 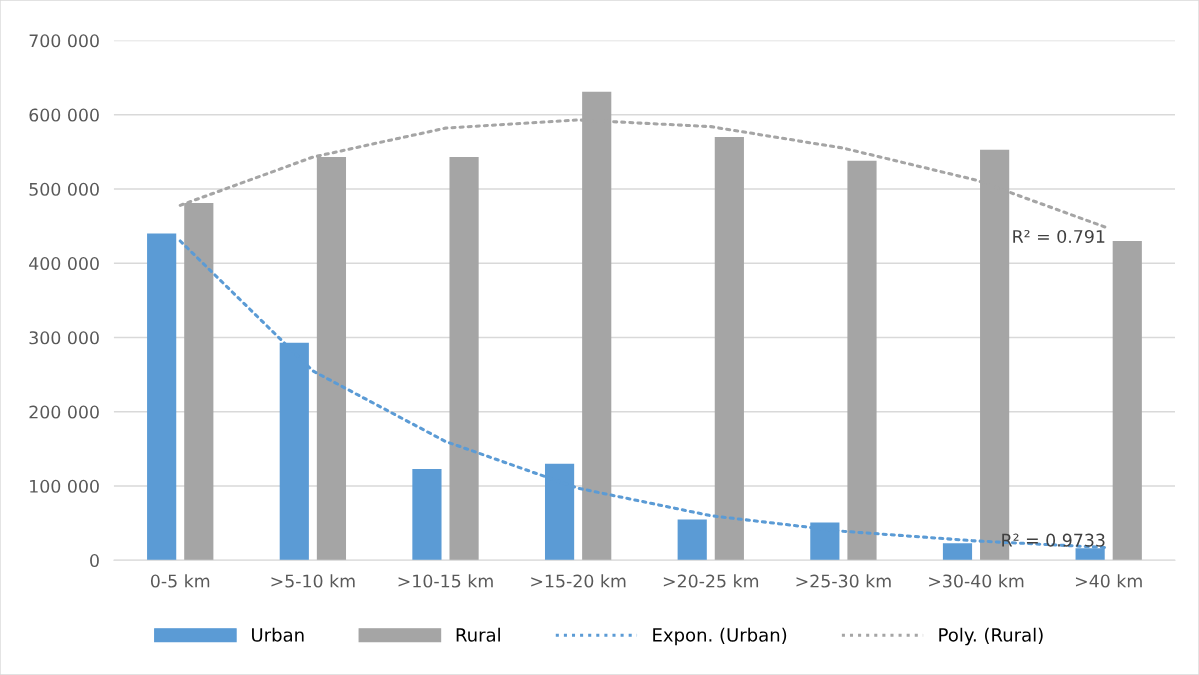 I want to click on x-tick-label: >15-20 km, so click(x=578, y=581).